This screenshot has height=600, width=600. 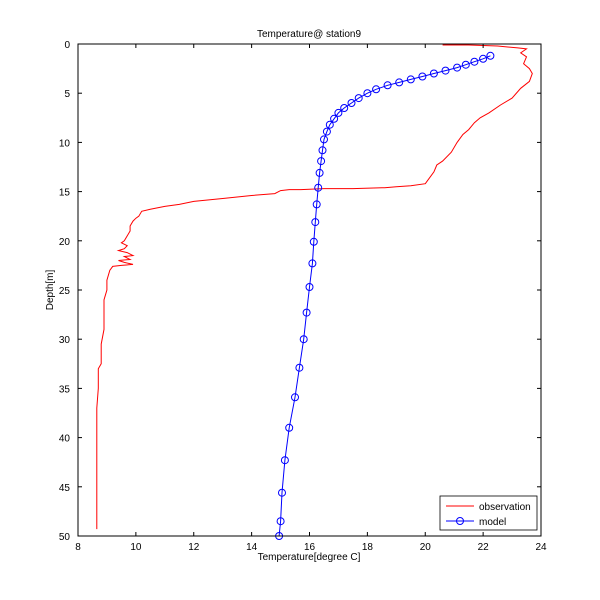 I want to click on y-tick-label: 15, so click(x=65, y=193).